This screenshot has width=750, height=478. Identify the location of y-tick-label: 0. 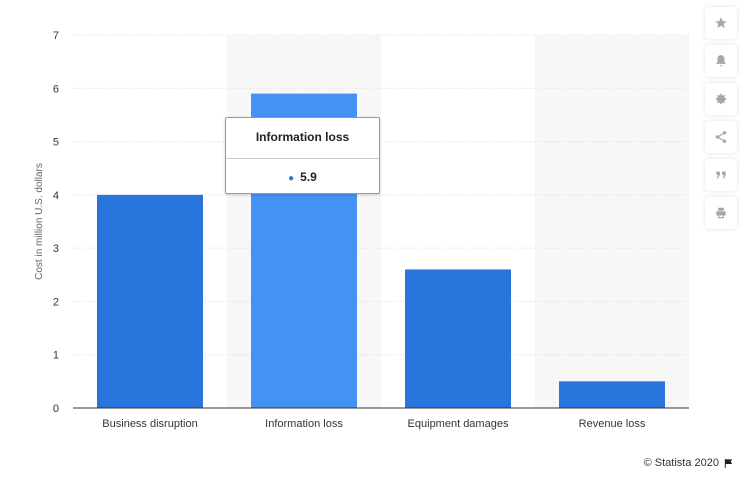
(56, 409).